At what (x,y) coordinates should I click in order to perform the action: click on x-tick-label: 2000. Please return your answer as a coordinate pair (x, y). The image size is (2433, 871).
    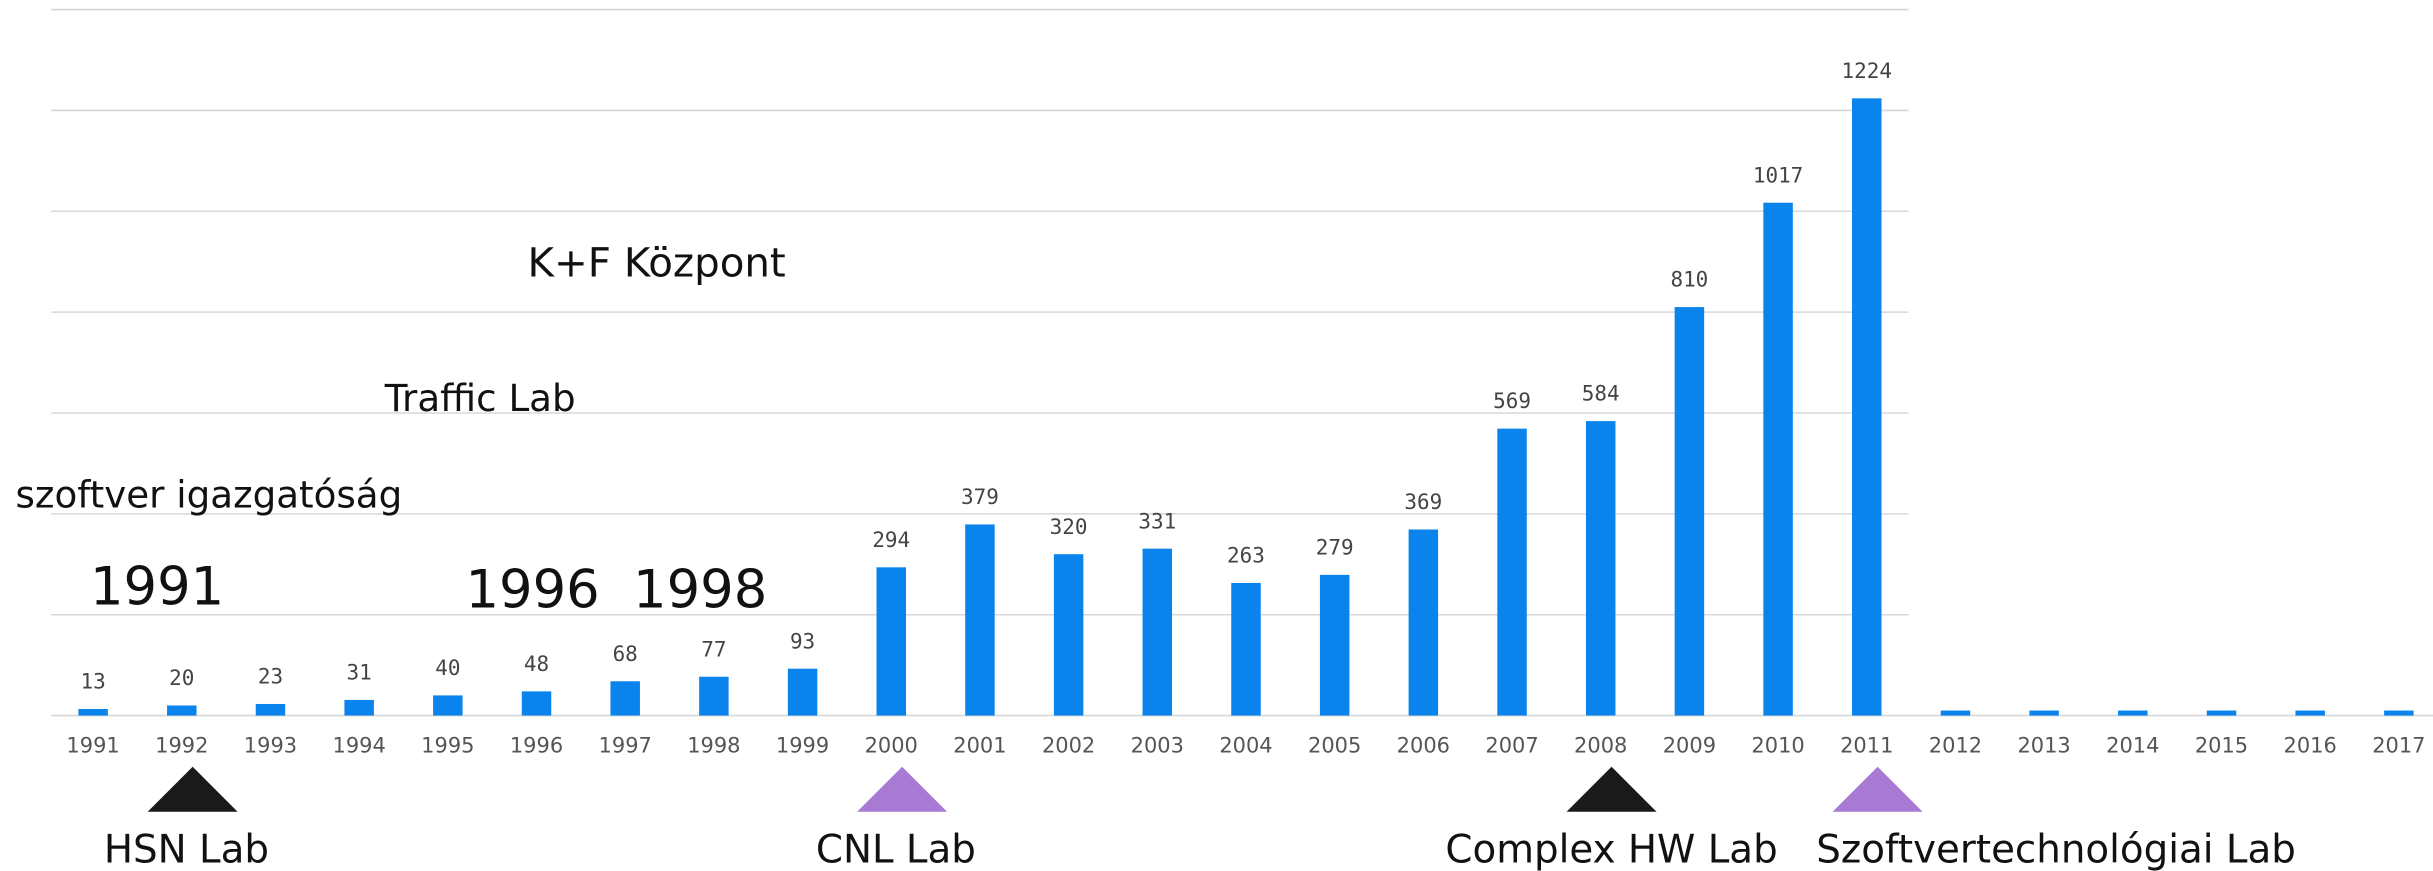
    Looking at the image, I should click on (891, 746).